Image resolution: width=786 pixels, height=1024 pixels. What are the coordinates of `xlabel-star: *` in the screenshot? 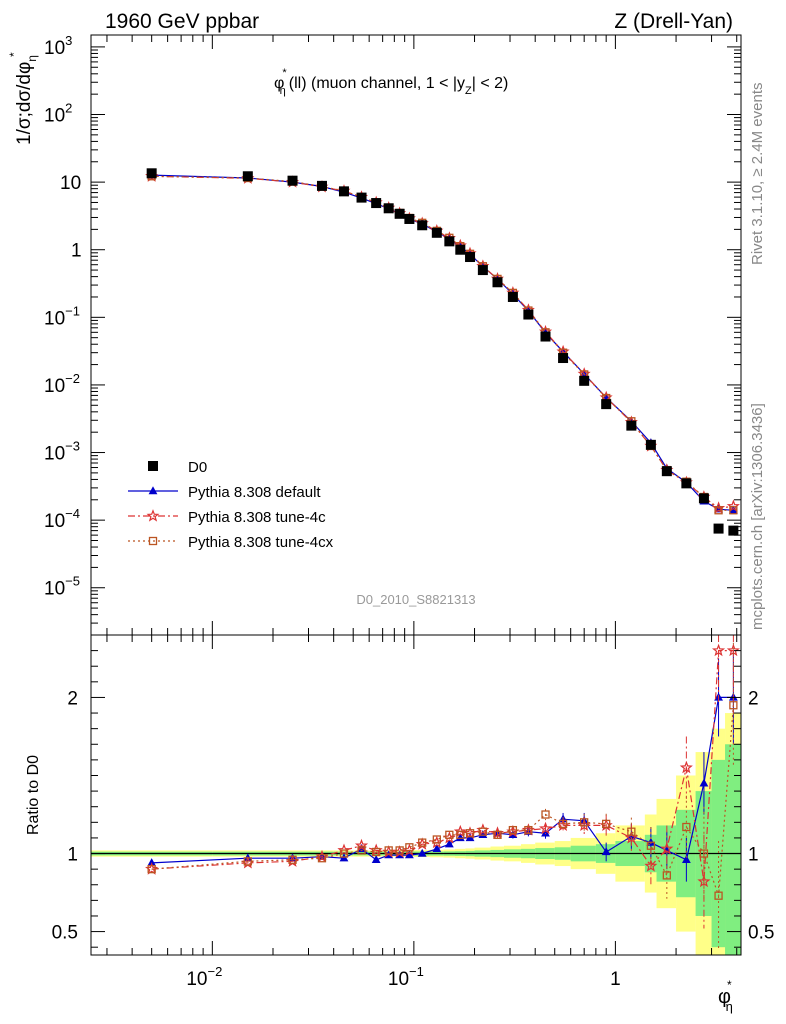 It's located at (729, 985).